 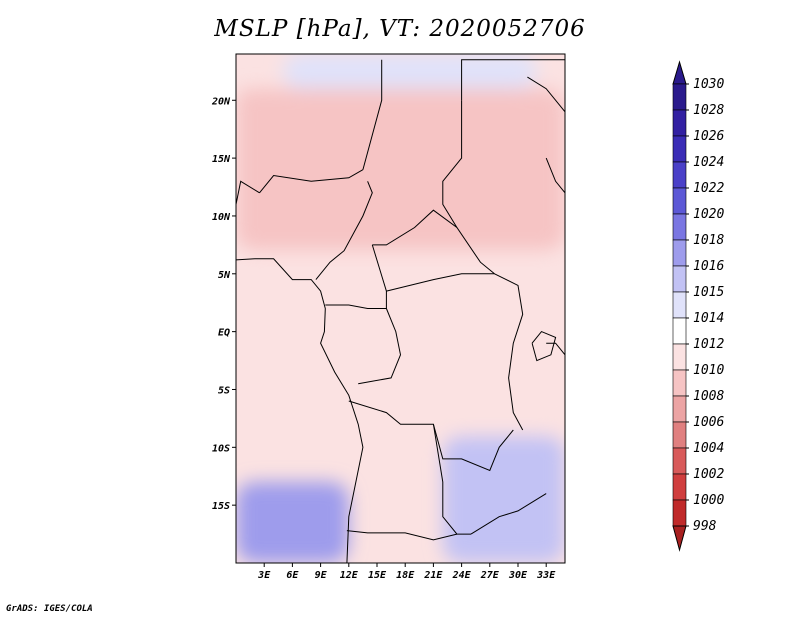 What do you see at coordinates (490, 575) in the screenshot?
I see `x-tick-label: 27E` at bounding box center [490, 575].